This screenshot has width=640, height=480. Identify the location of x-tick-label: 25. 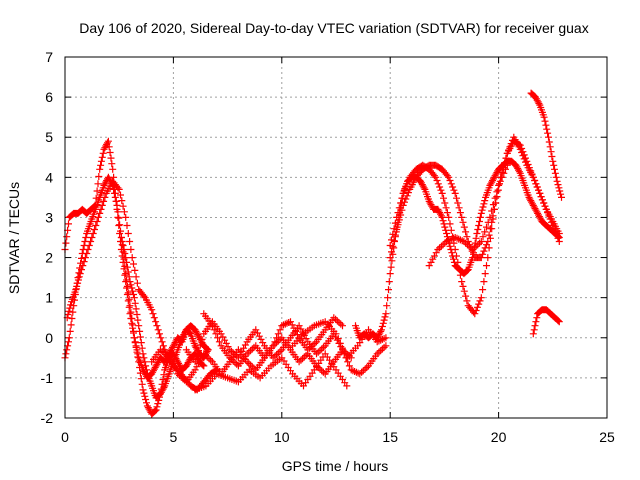
(607, 437).